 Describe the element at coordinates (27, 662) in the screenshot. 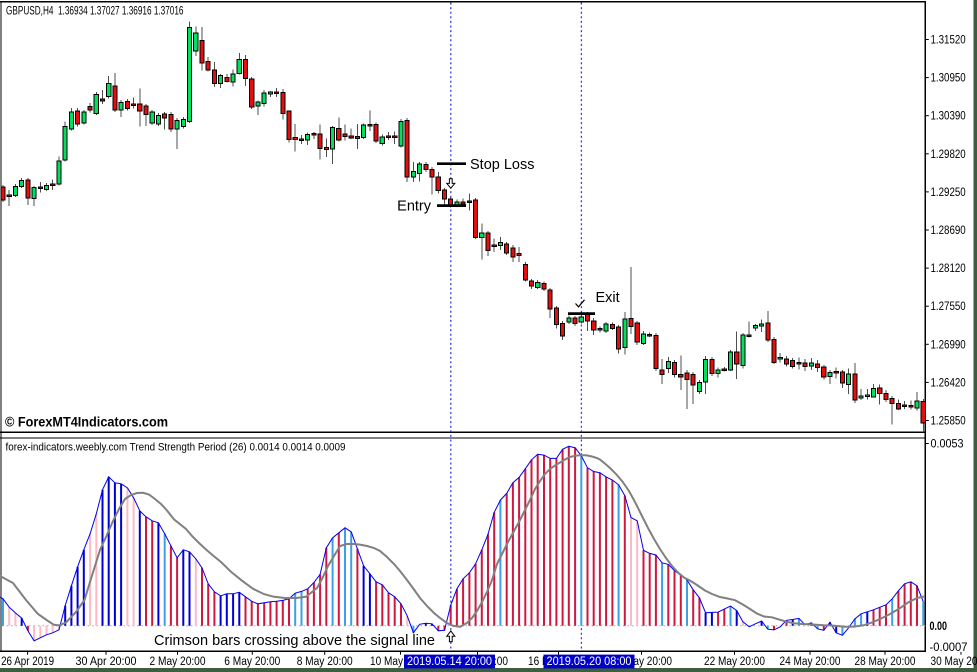

I see `svg-text: 26 Apr 2019` at that location.